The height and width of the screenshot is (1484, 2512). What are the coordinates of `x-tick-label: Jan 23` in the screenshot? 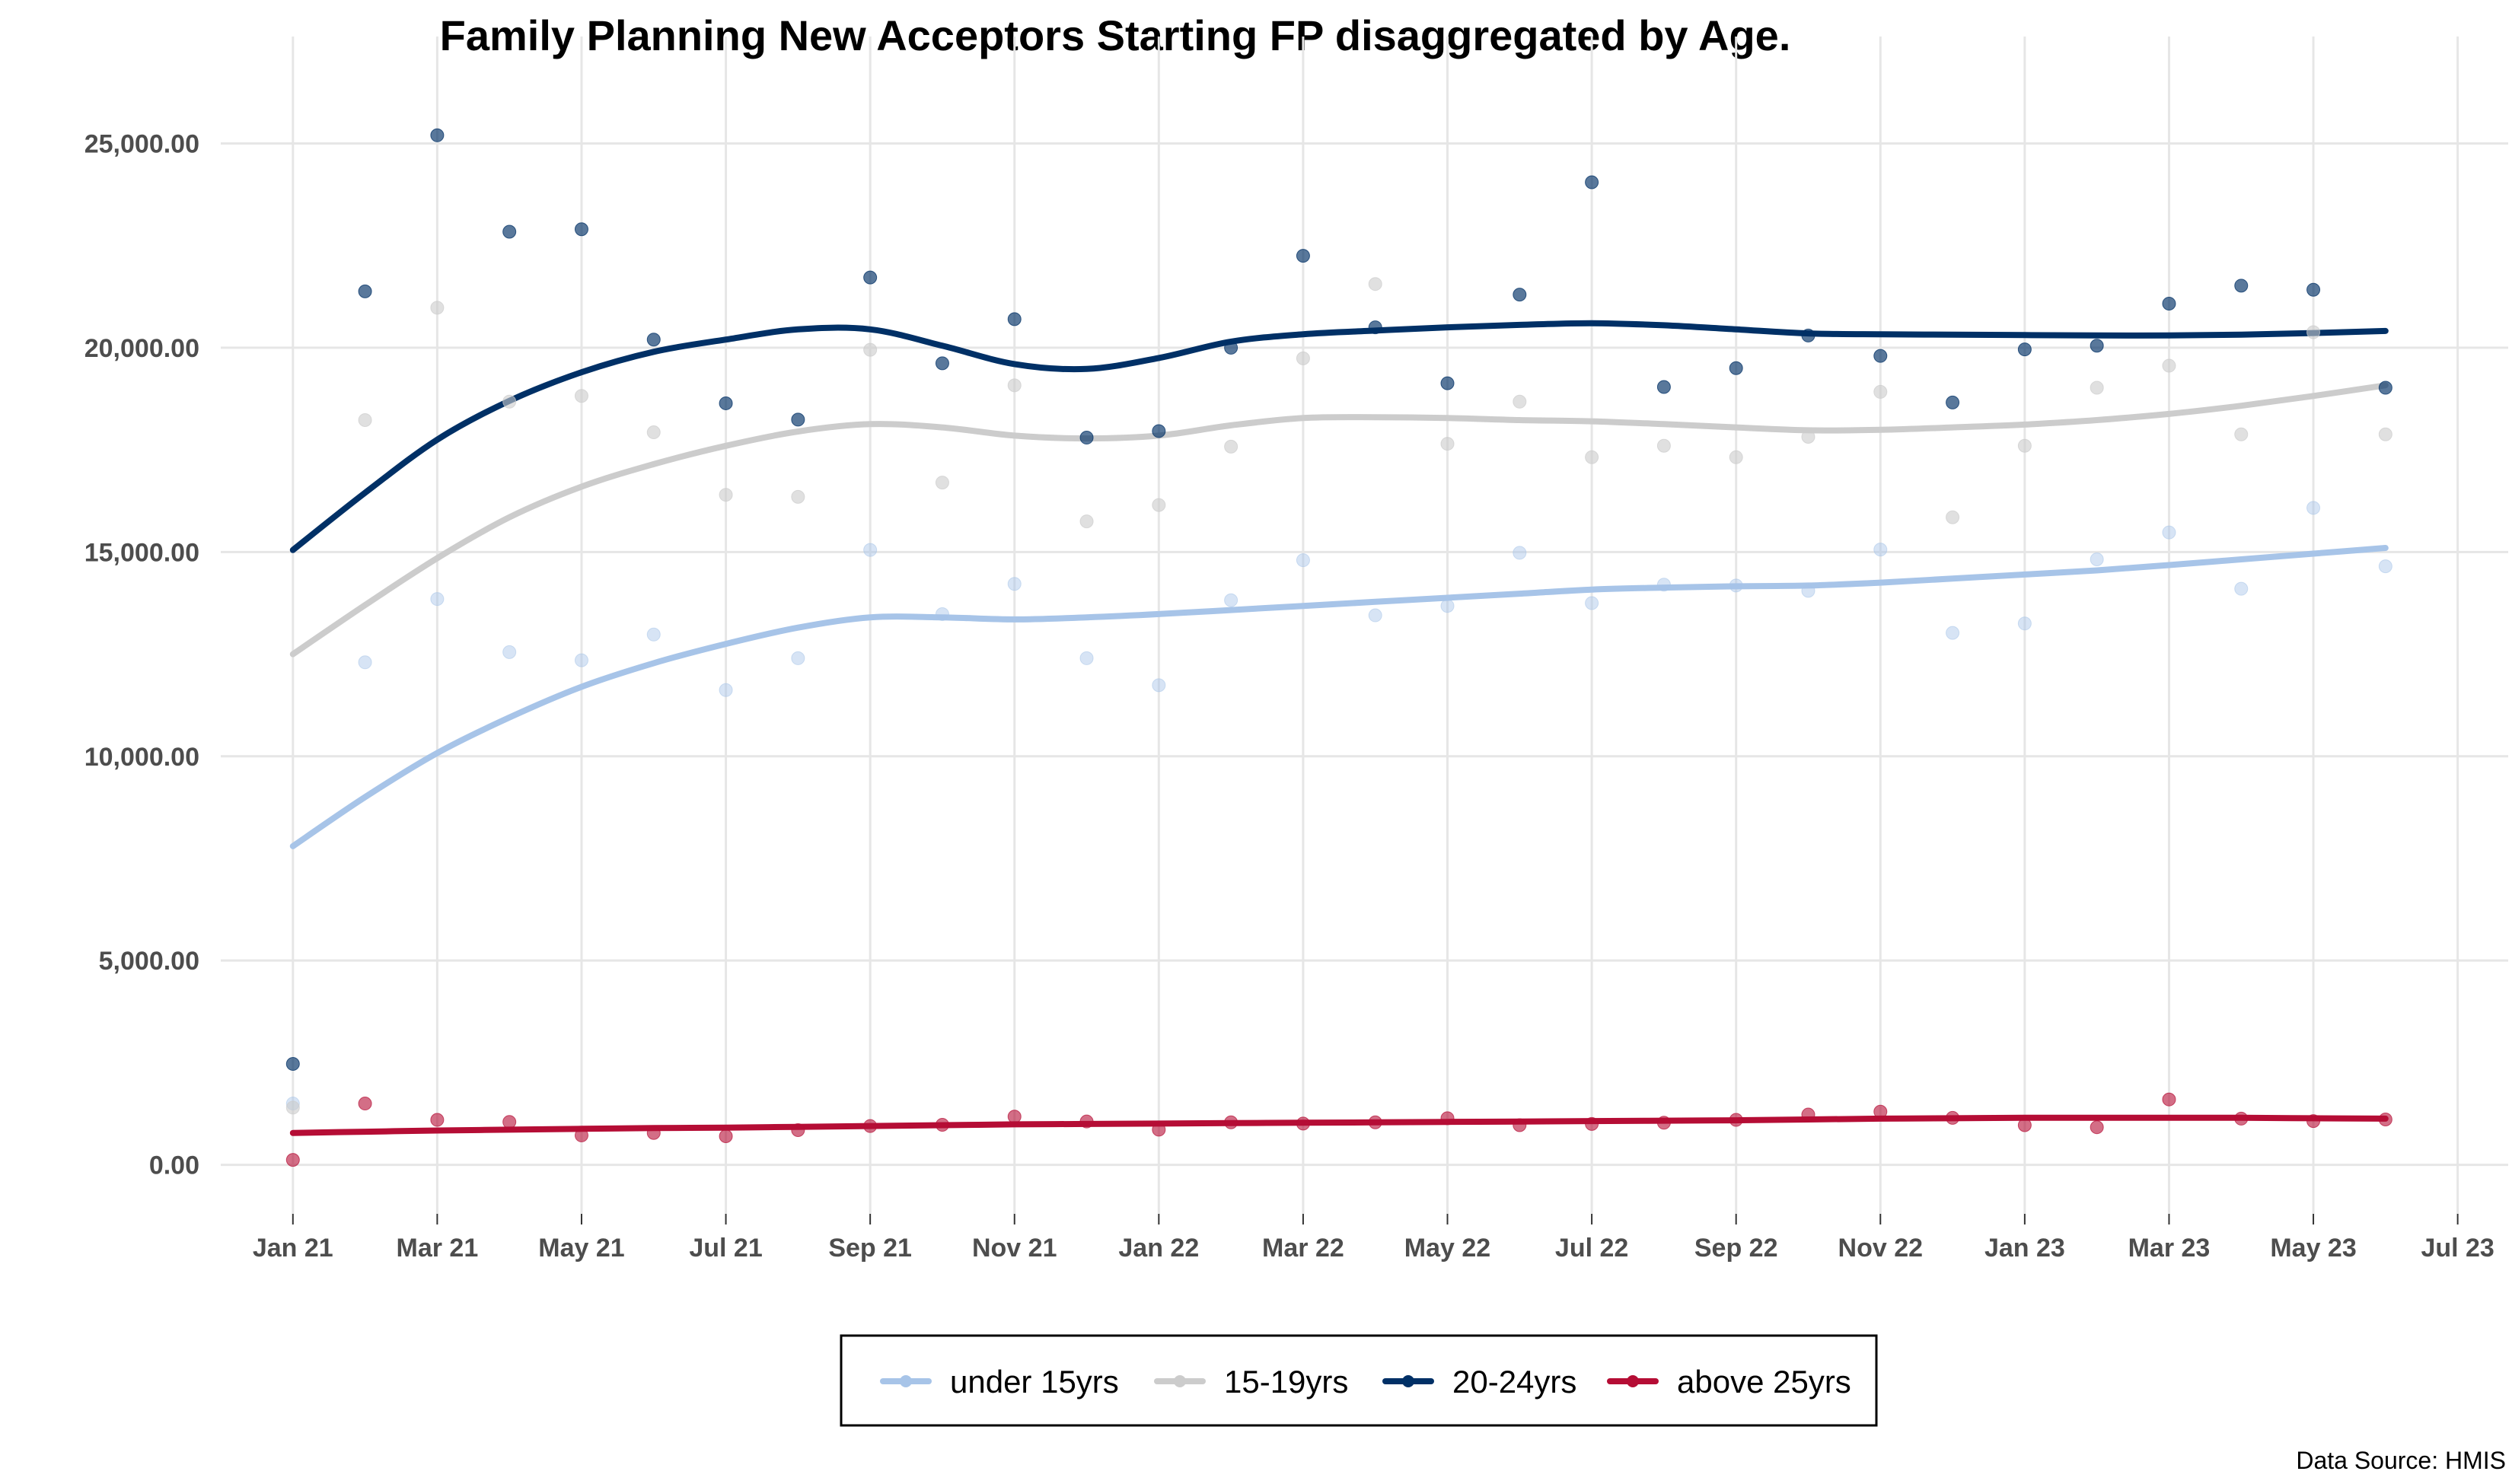 It's located at (2025, 1248).